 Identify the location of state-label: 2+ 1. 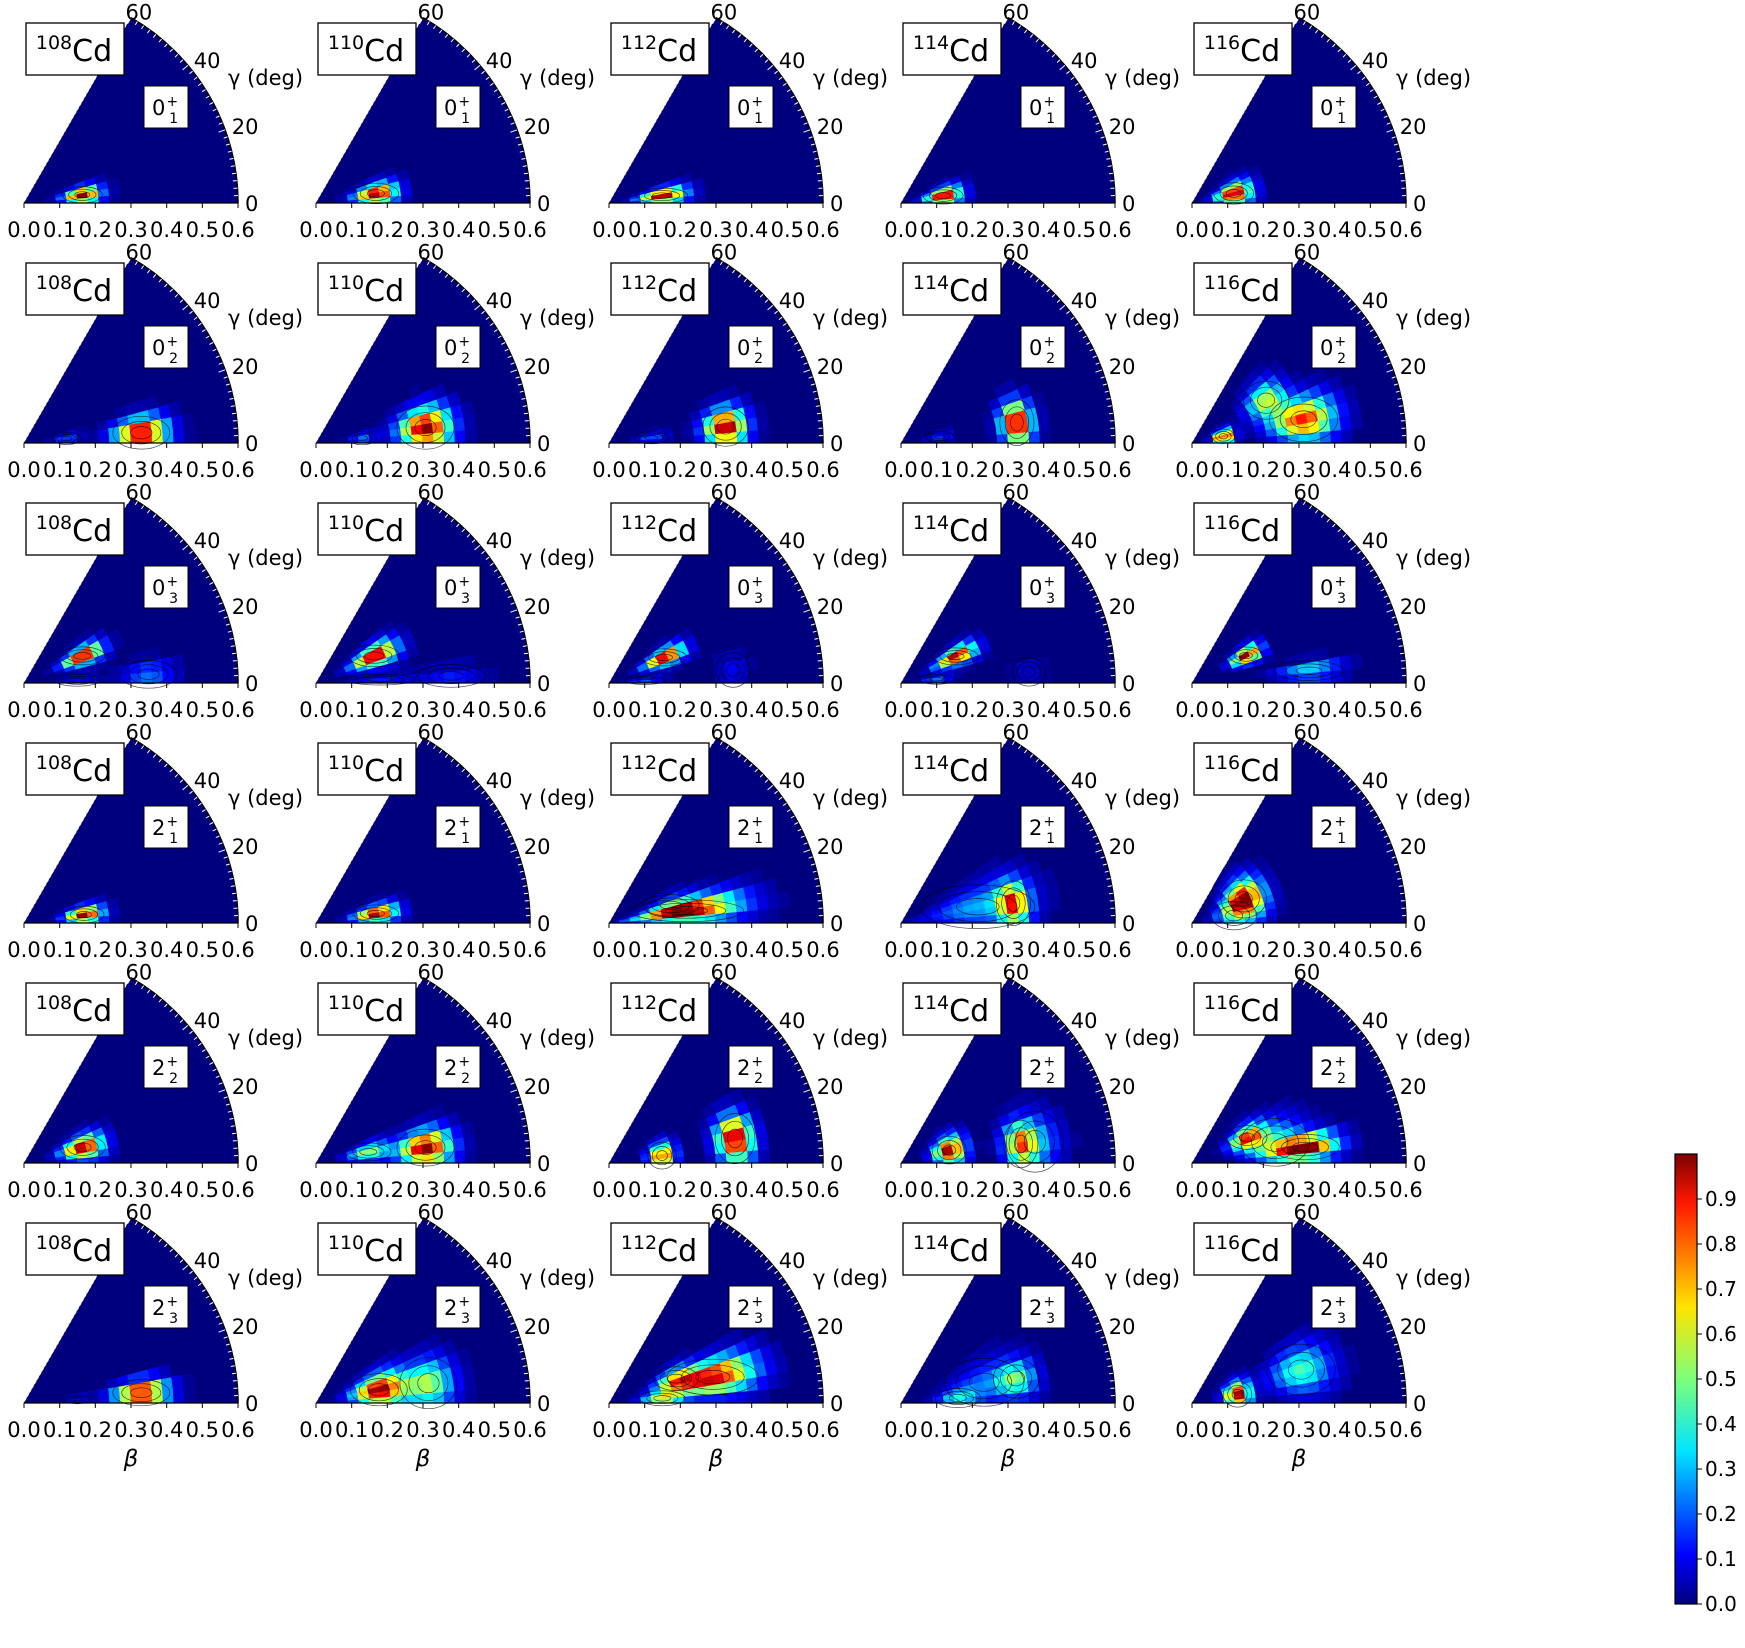
(1333, 830).